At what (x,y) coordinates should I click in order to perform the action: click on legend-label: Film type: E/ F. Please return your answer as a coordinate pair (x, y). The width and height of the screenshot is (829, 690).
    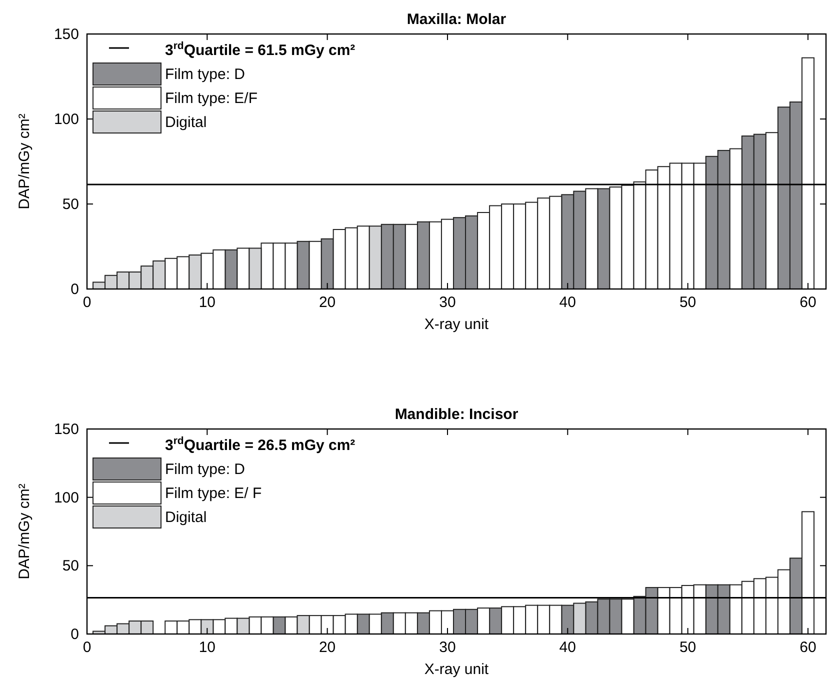
    Looking at the image, I should click on (213, 493).